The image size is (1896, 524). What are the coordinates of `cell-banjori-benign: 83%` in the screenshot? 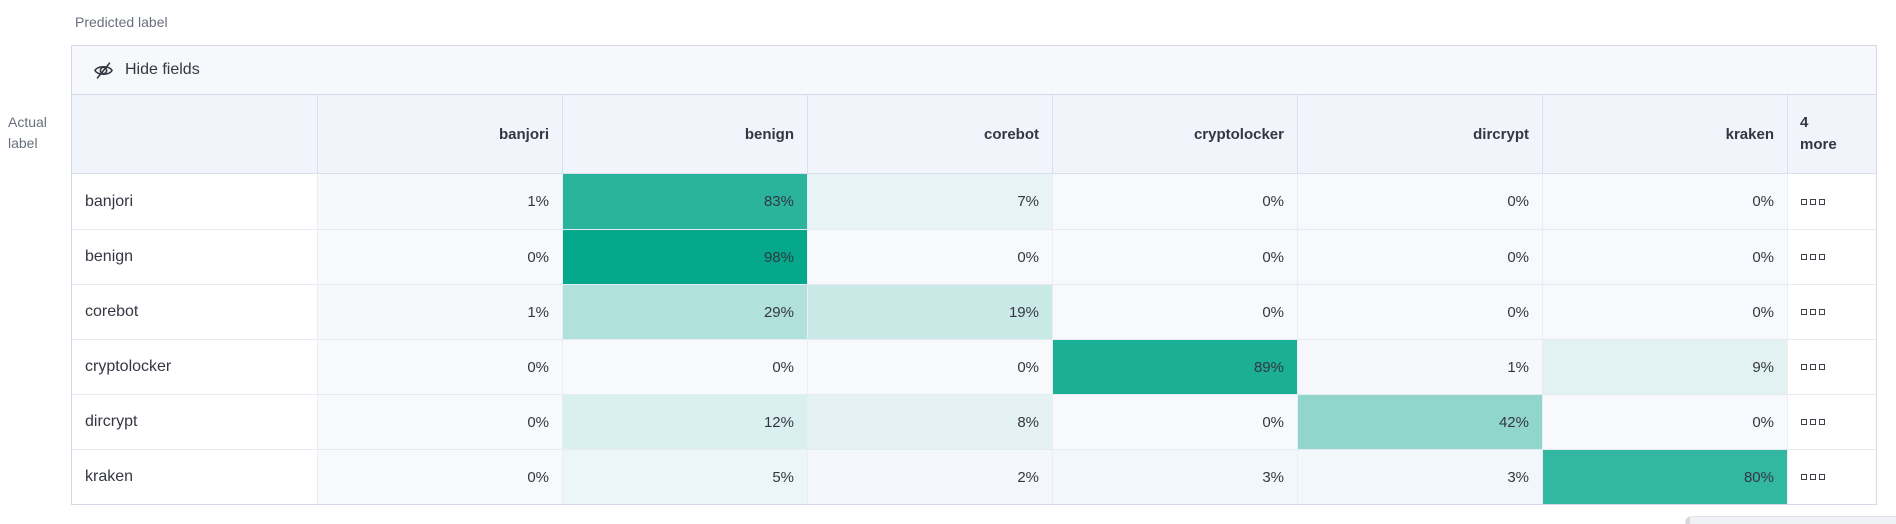 It's located at (684, 201).